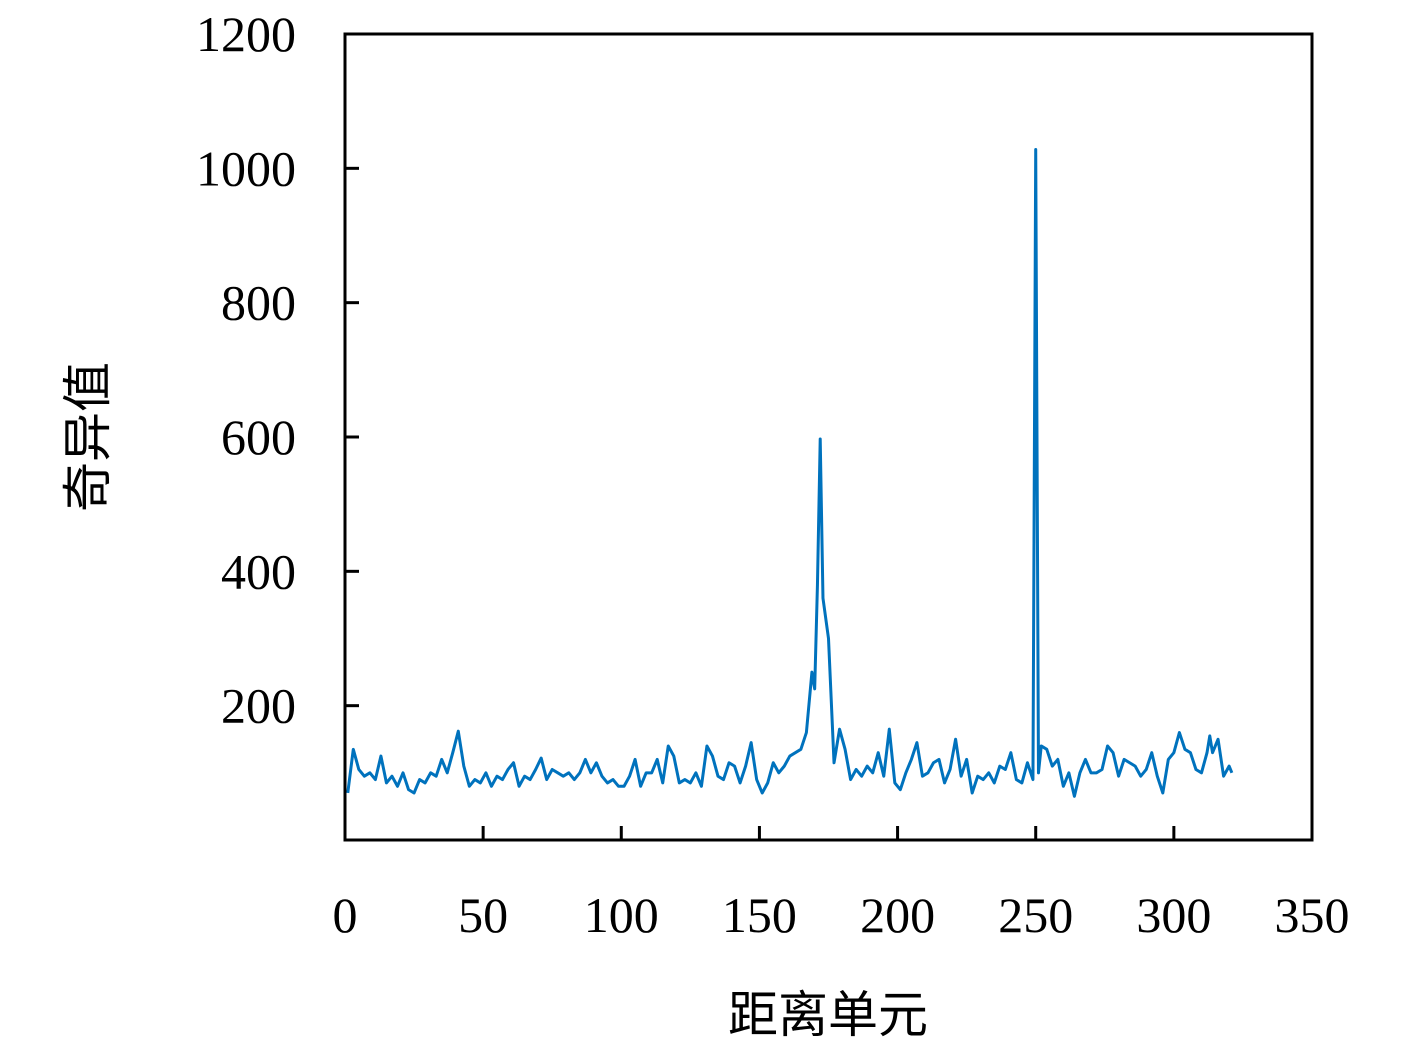 The width and height of the screenshot is (1417, 1049). What do you see at coordinates (258, 437) in the screenshot?
I see `y-tick-label: 600` at bounding box center [258, 437].